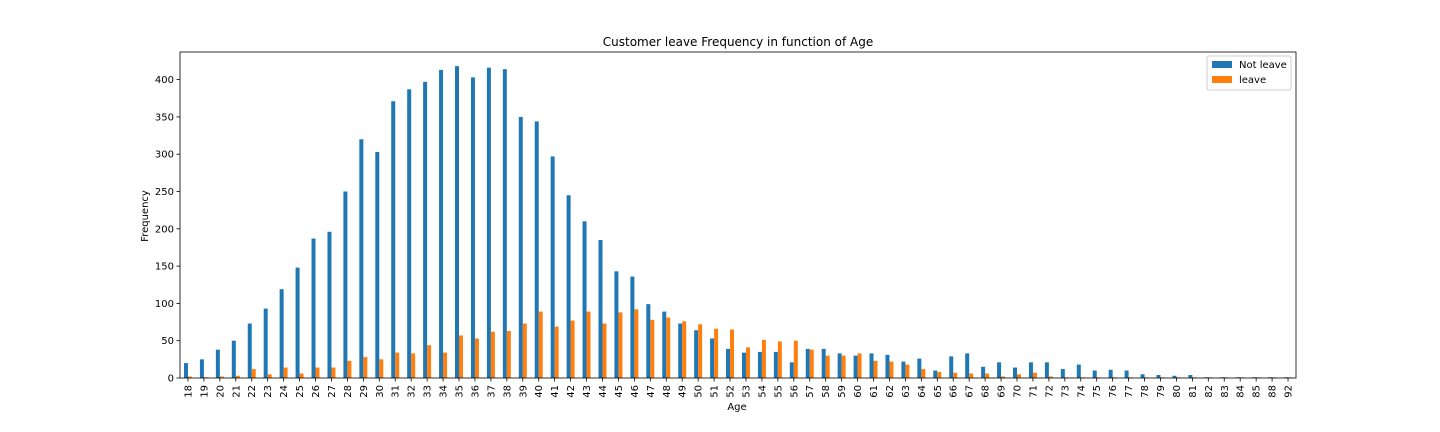 Image resolution: width=1440 pixels, height=432 pixels. What do you see at coordinates (188, 391) in the screenshot?
I see `x-tick-label: 18` at bounding box center [188, 391].